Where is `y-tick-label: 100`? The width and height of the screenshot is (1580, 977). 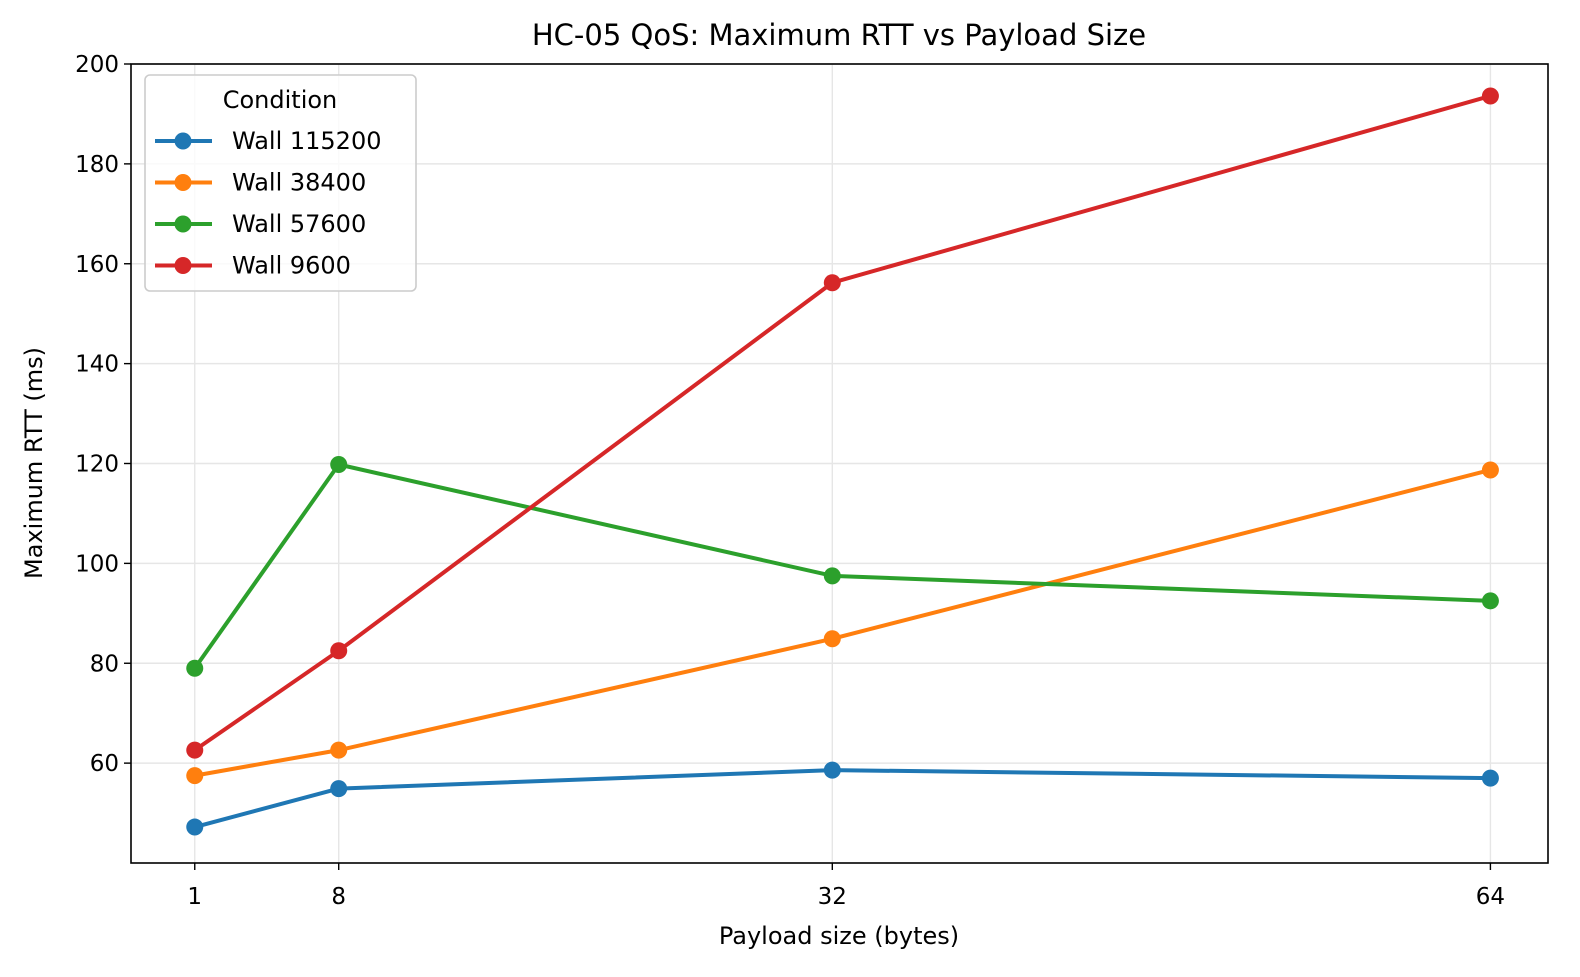
y-tick-label: 100 is located at coordinates (97, 564).